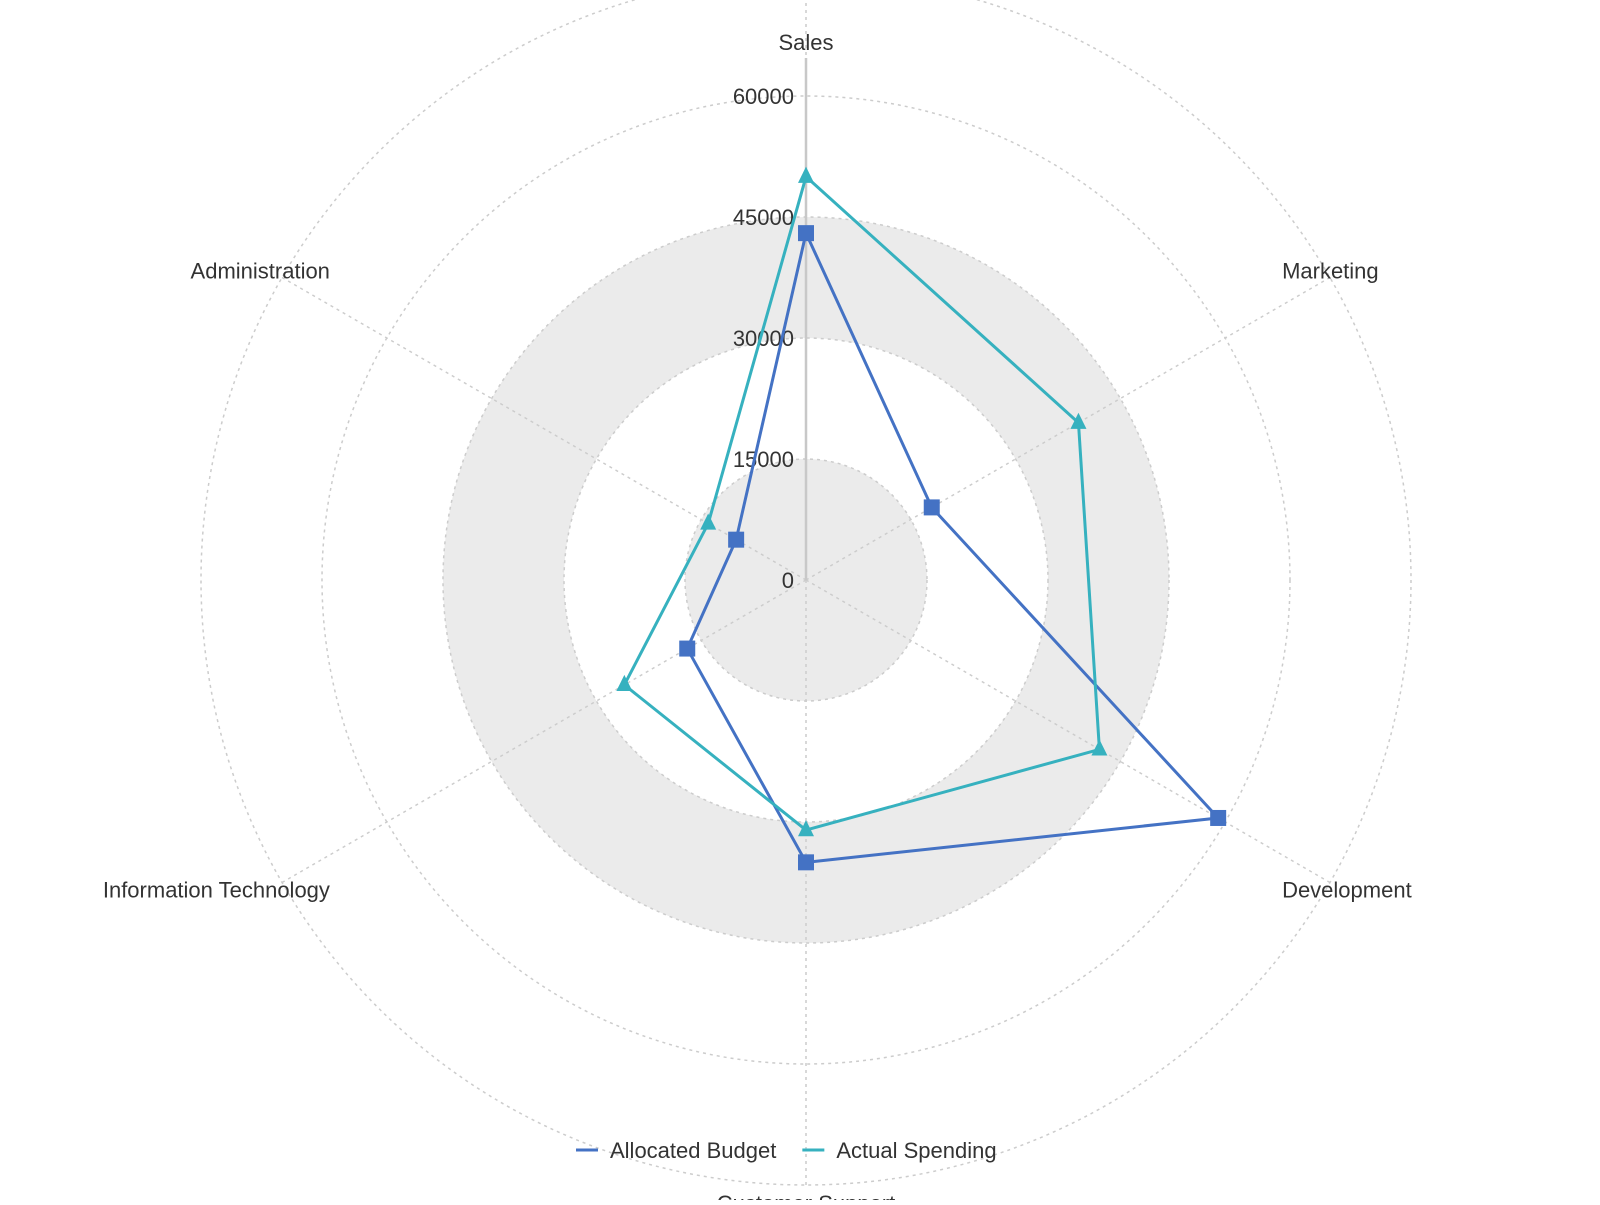  What do you see at coordinates (763, 96) in the screenshot?
I see `radial-tick-label: 60000` at bounding box center [763, 96].